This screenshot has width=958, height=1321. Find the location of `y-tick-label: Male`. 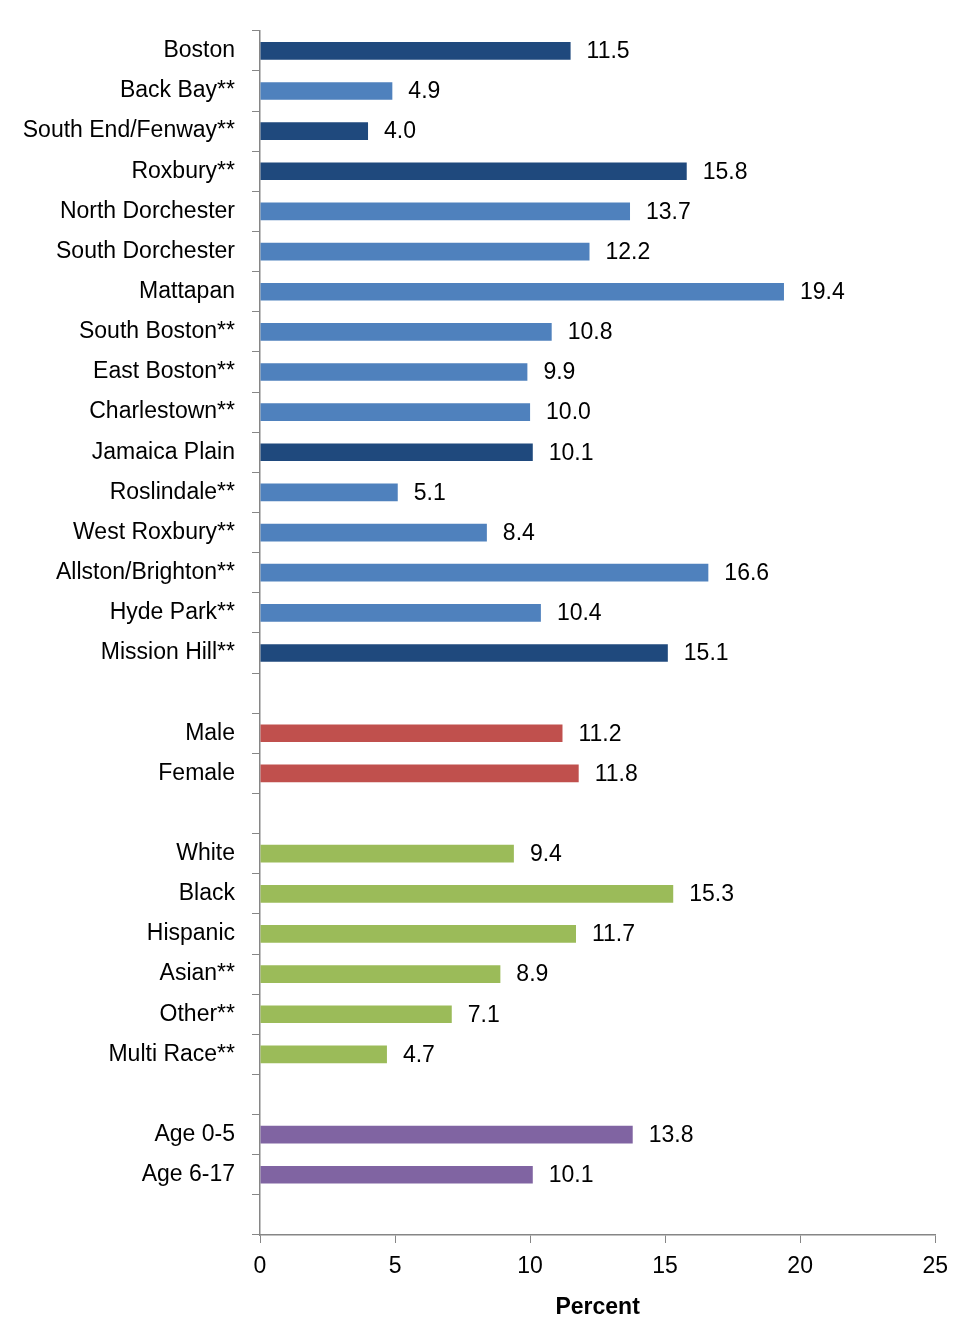

y-tick-label: Male is located at coordinates (210, 731).